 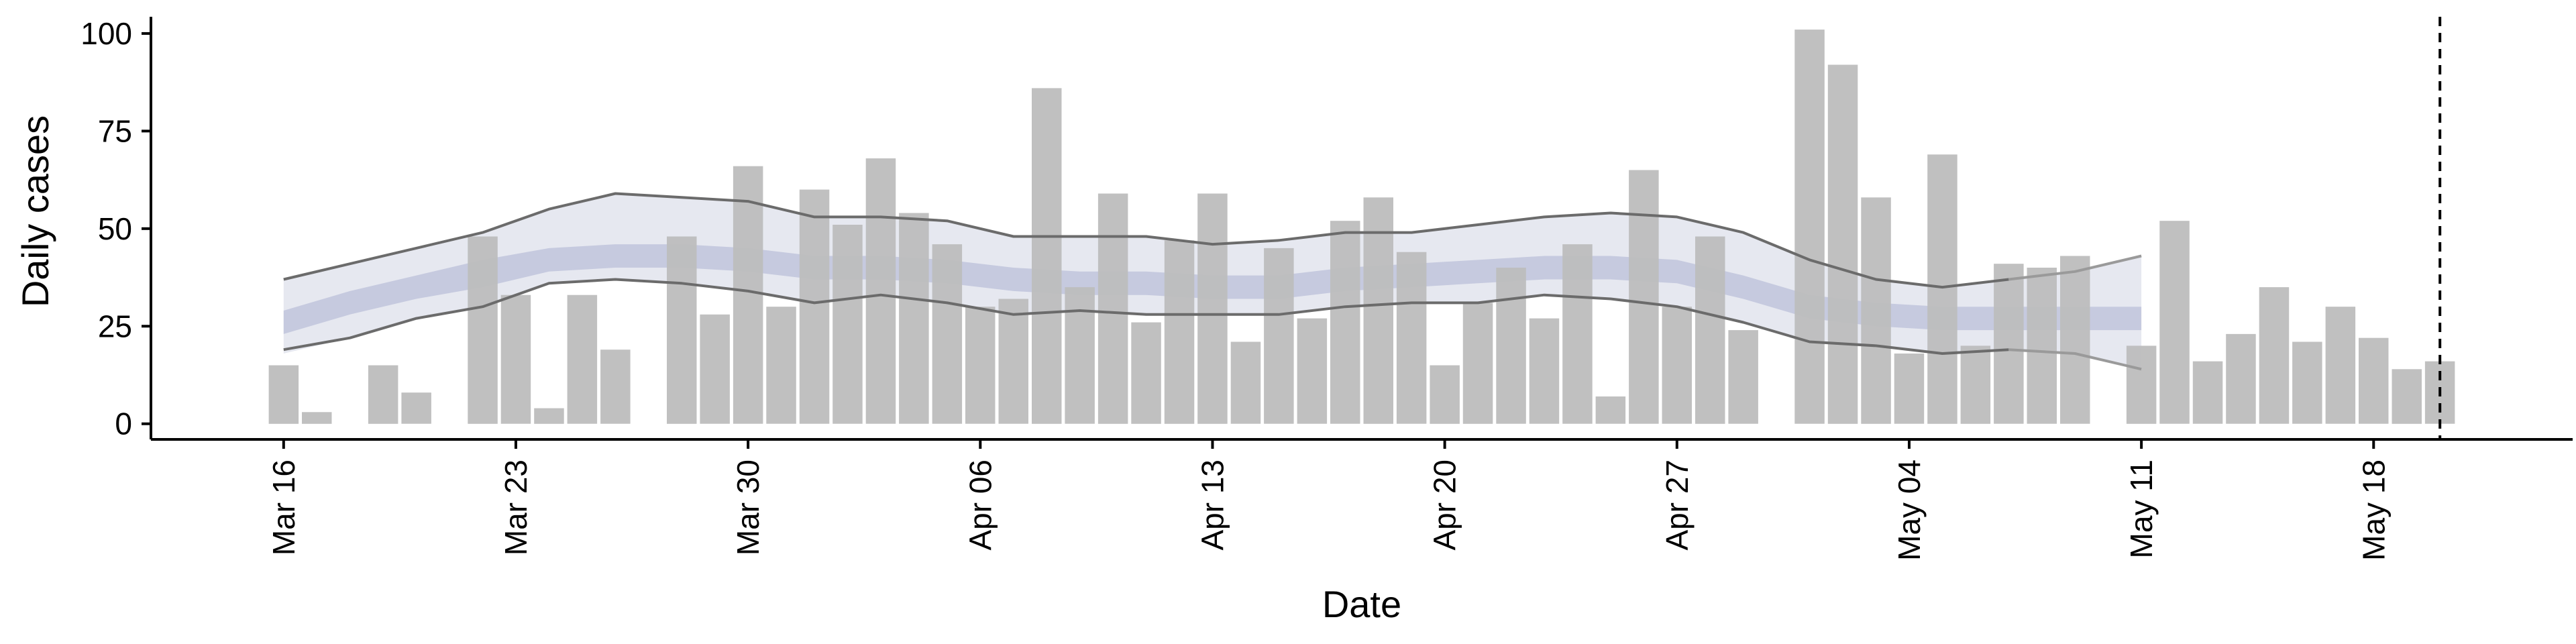 I want to click on x-tick-label: May 04, so click(x=1909, y=510).